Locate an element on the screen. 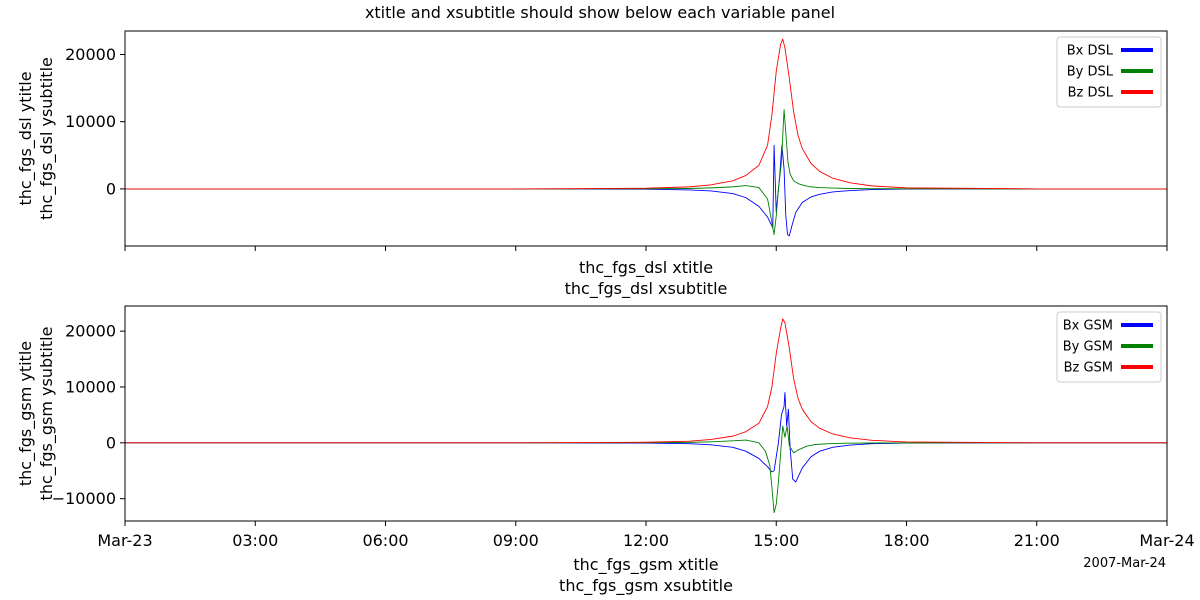 This screenshot has height=600, width=1200. legend-entry-label: By GSM is located at coordinates (1088, 347).